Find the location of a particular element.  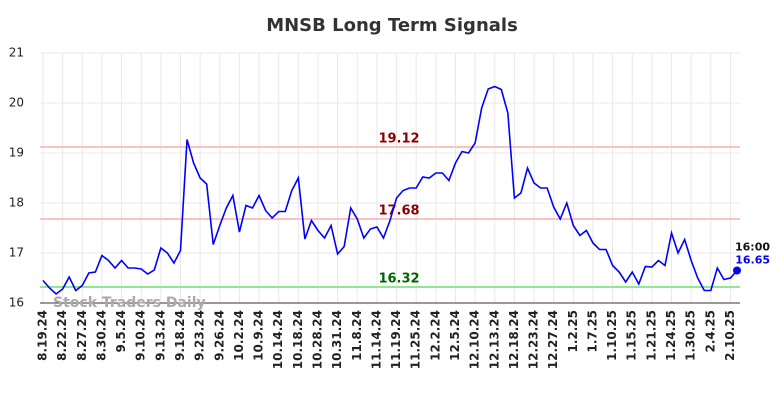

y-tick-label: 18 is located at coordinates (16, 203).